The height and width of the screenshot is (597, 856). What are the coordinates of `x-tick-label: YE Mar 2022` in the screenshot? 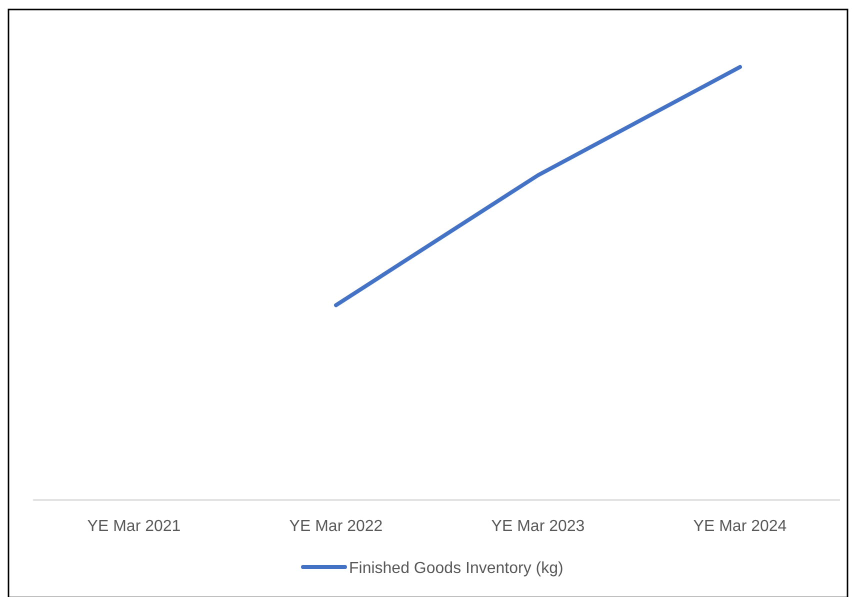 It's located at (336, 526).